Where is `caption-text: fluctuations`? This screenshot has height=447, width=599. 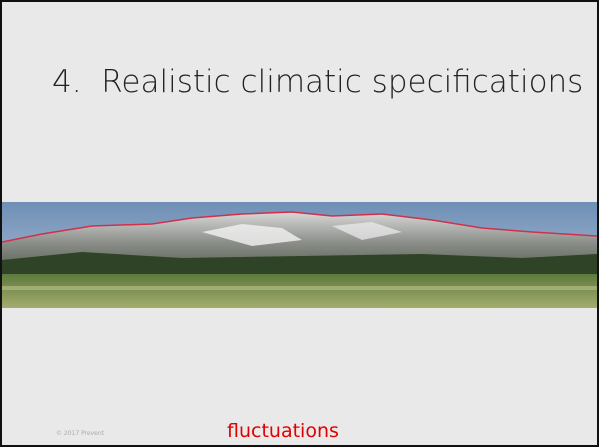 caption-text: fluctuations is located at coordinates (283, 431).